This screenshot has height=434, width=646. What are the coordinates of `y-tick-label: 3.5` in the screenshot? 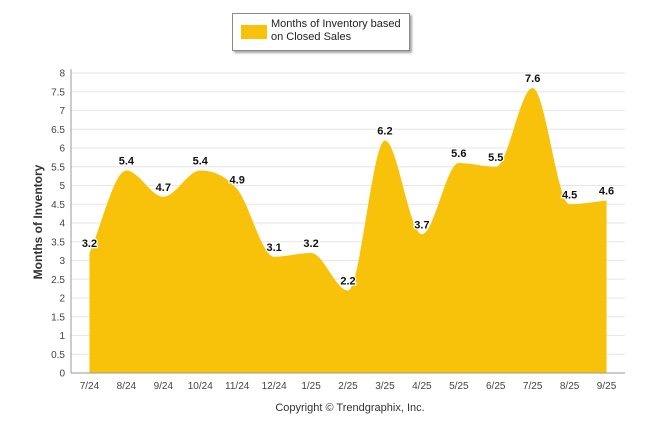 It's located at (58, 242).